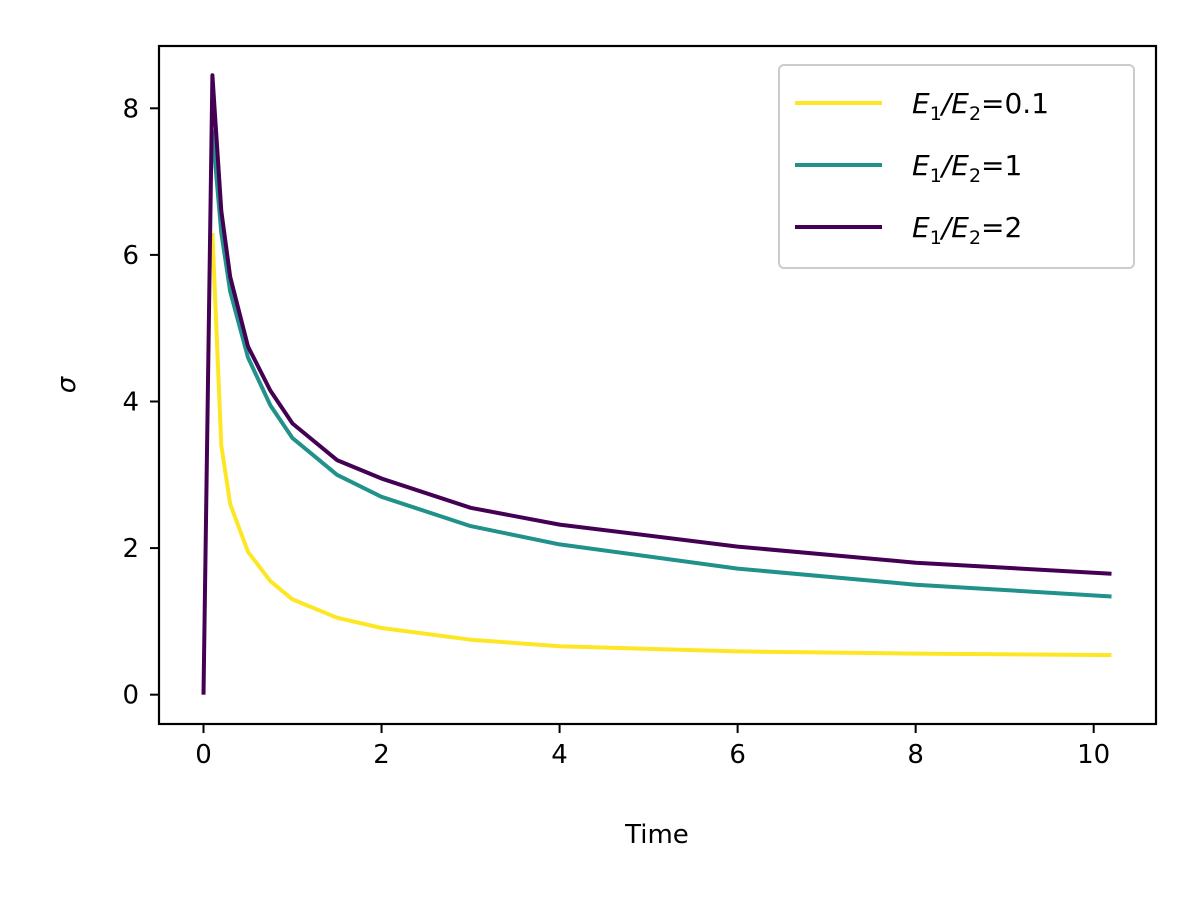  Describe the element at coordinates (967, 168) in the screenshot. I see `legend-label-1: E1/E2=1` at that location.